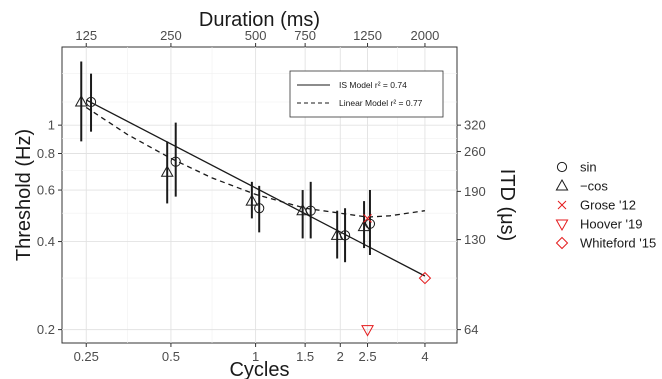 The image size is (662, 379). I want to click on hoover-19-point, so click(367, 331).